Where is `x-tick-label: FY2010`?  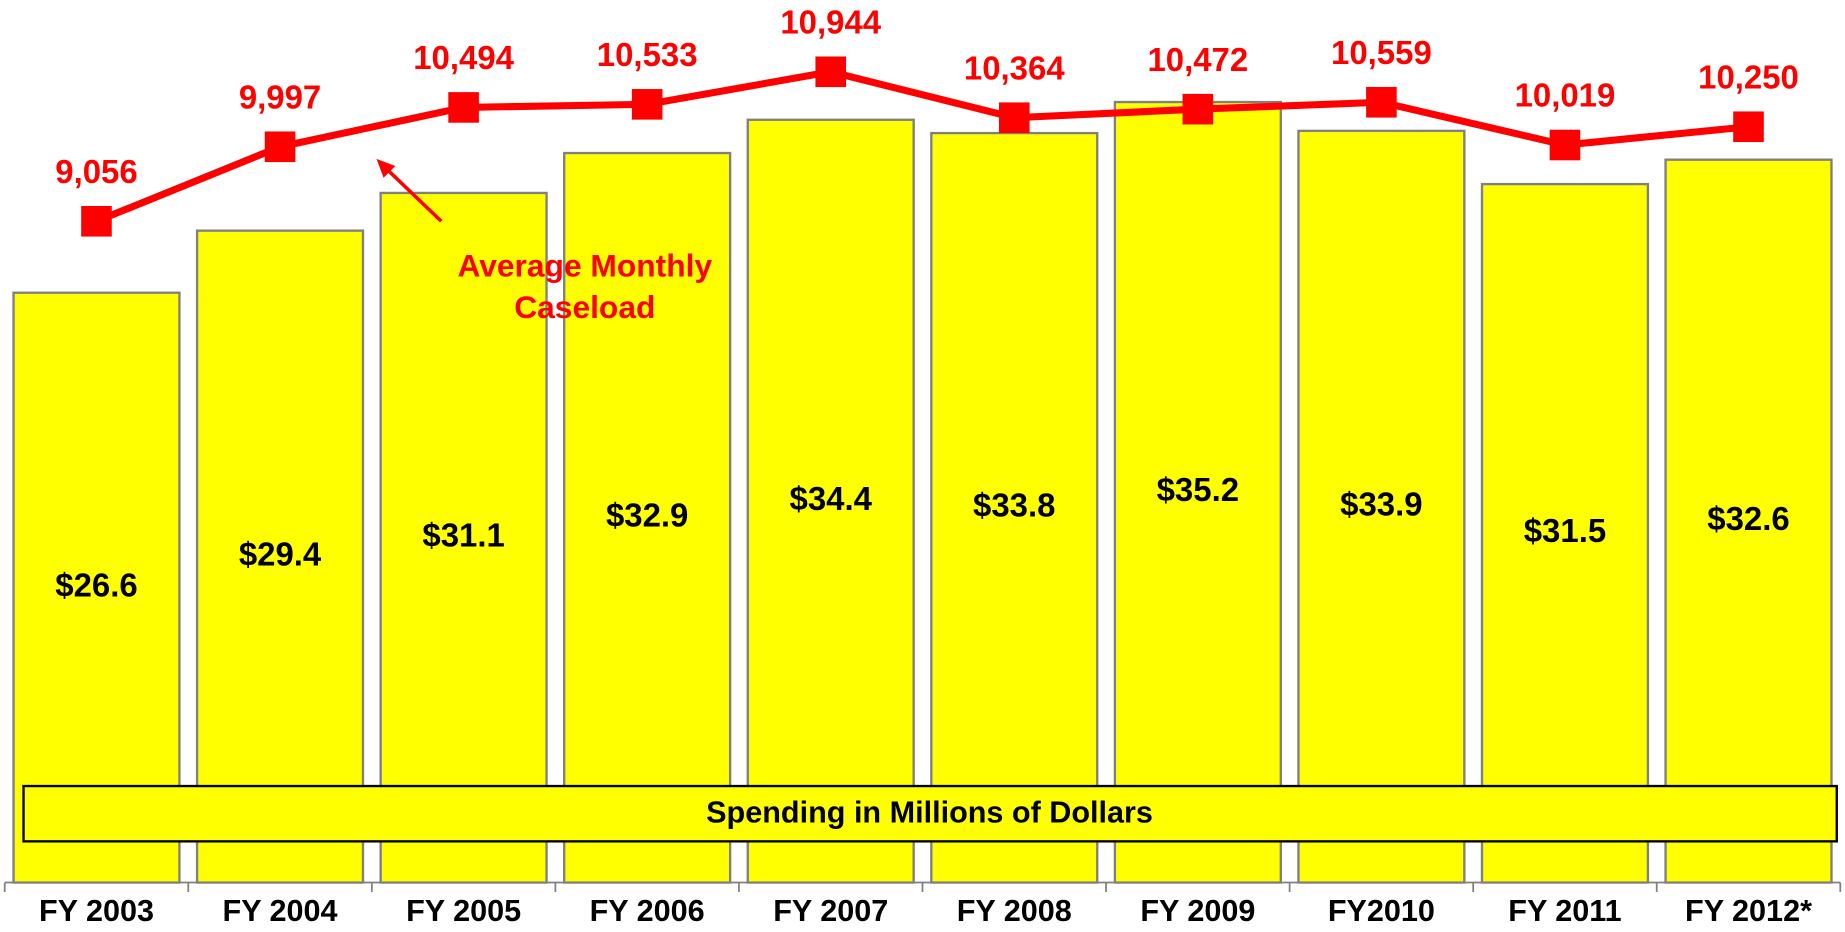
x-tick-label: FY2010 is located at coordinates (1381, 911).